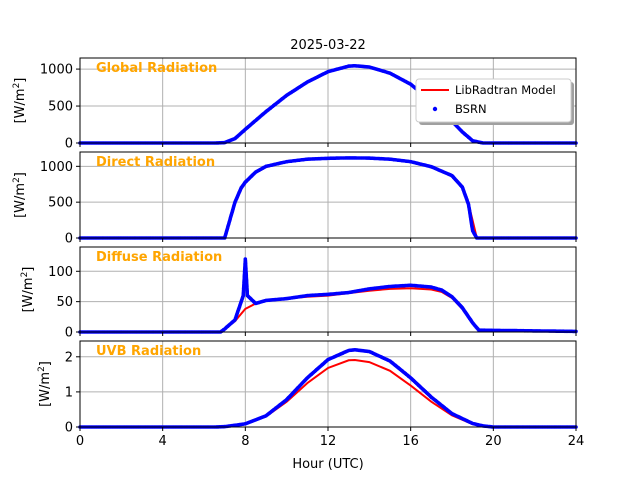 The image size is (640, 480). Describe the element at coordinates (69, 357) in the screenshot. I see `y-tick-label: 2` at that location.